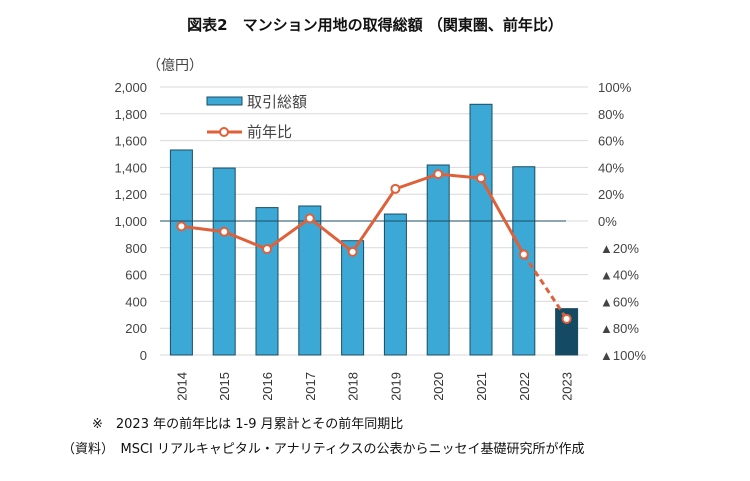 The width and height of the screenshot is (750, 481). Describe the element at coordinates (481, 178) in the screenshot. I see `yoy-point-2021` at that location.